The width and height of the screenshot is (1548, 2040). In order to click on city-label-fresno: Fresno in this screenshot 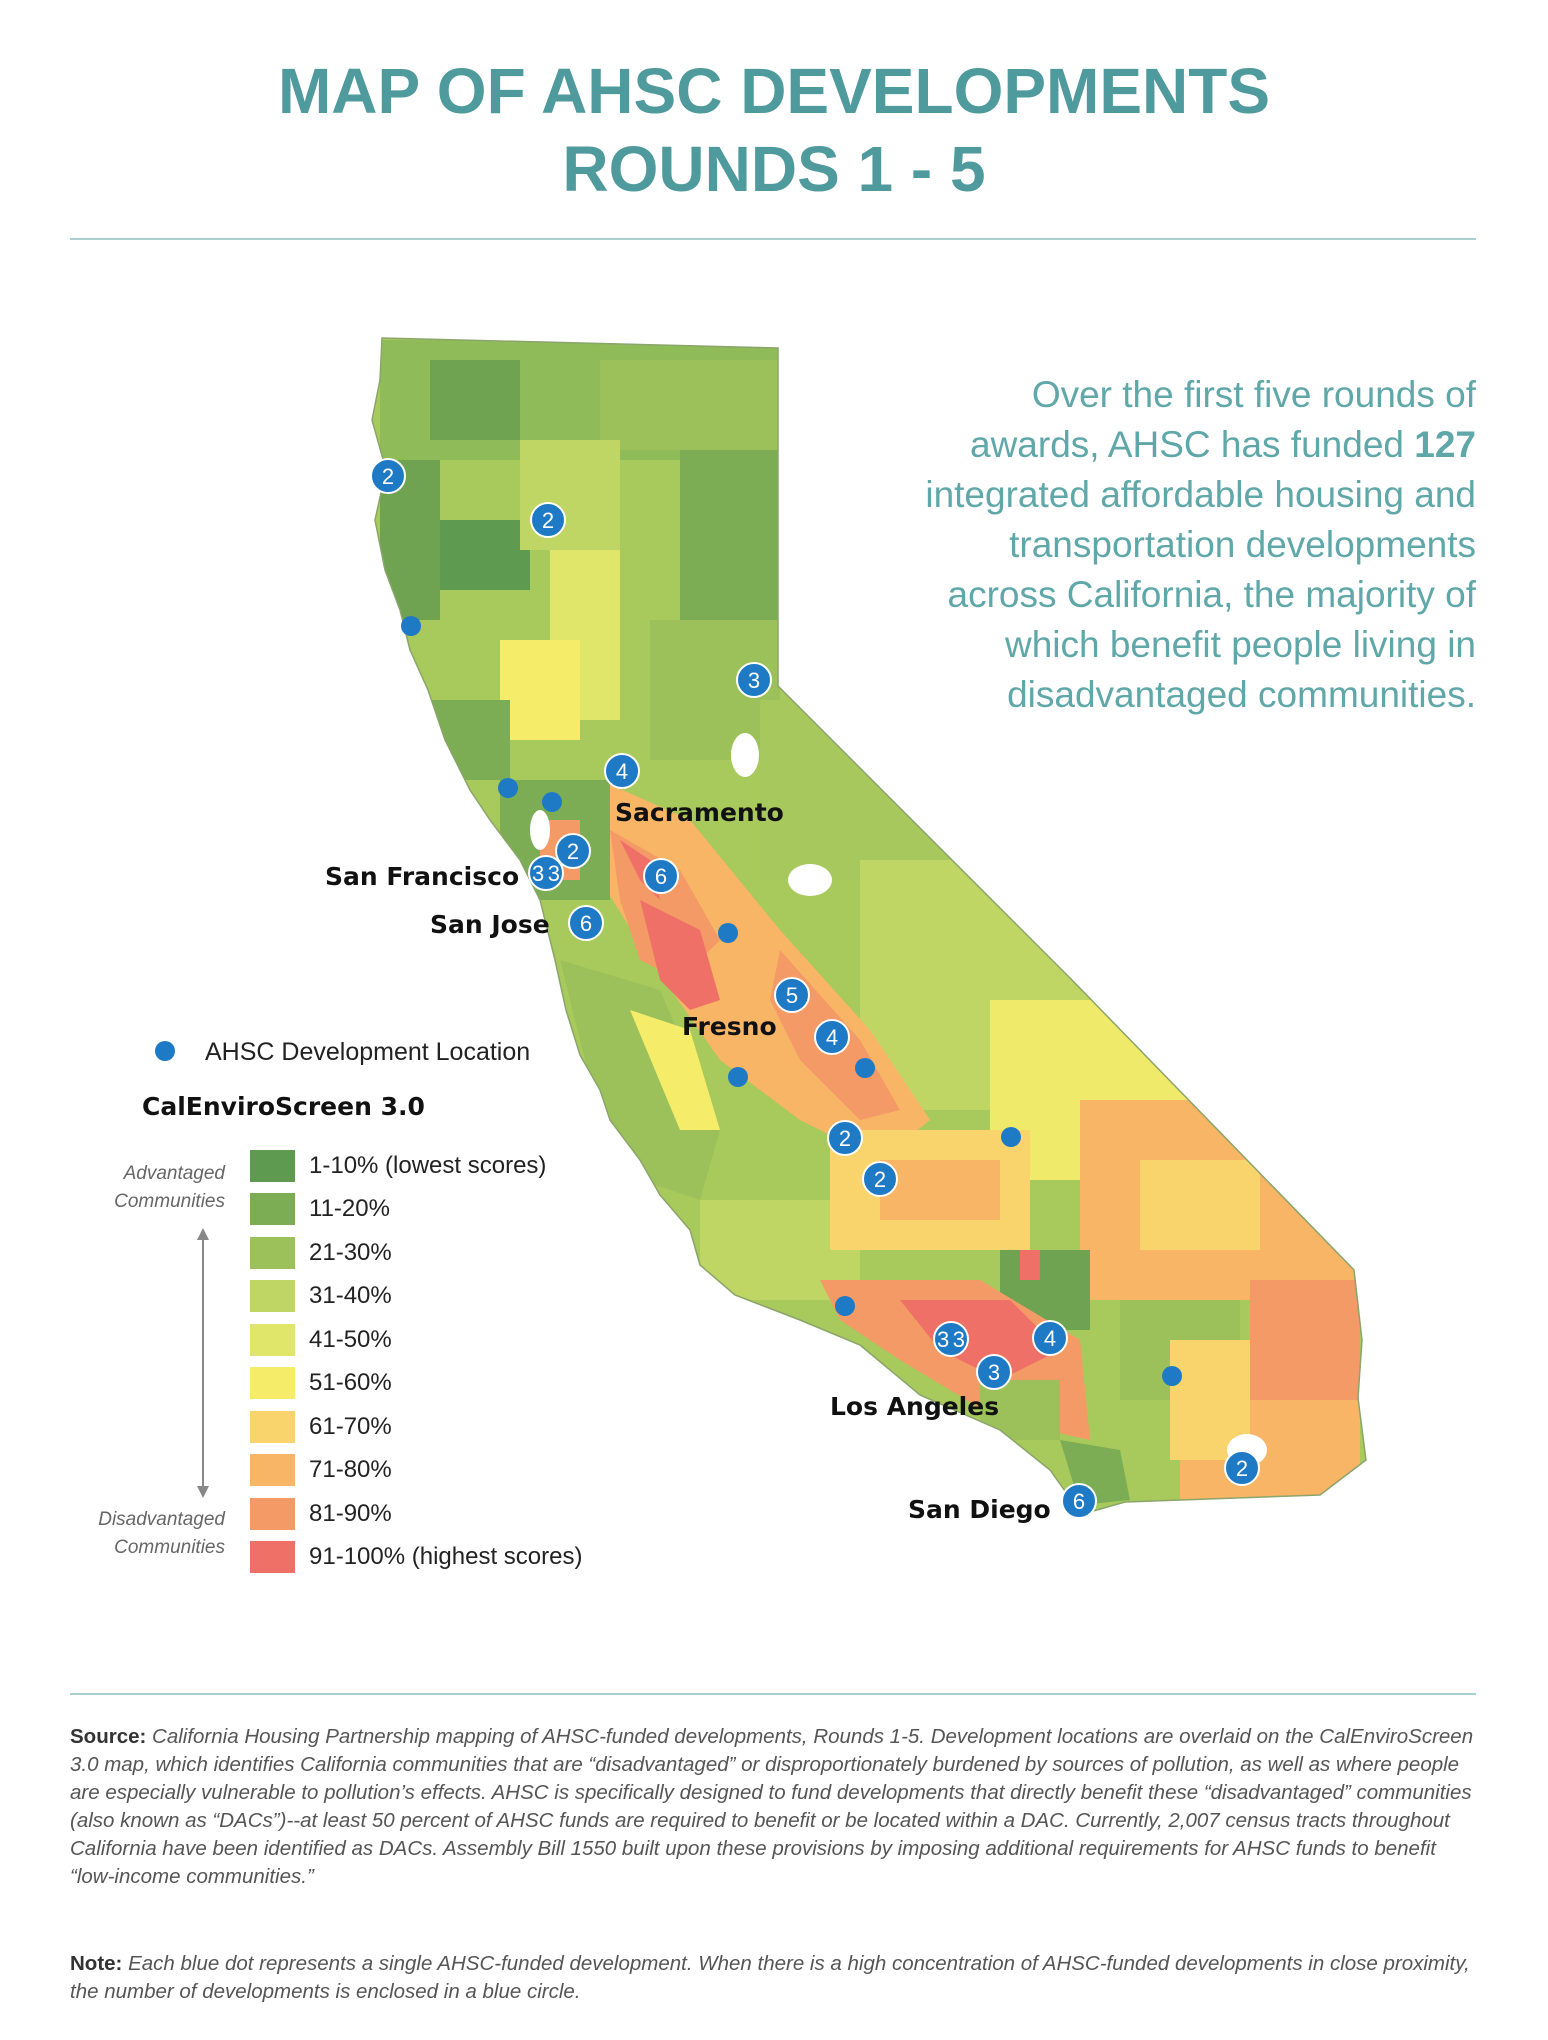, I will do `click(729, 1026)`.